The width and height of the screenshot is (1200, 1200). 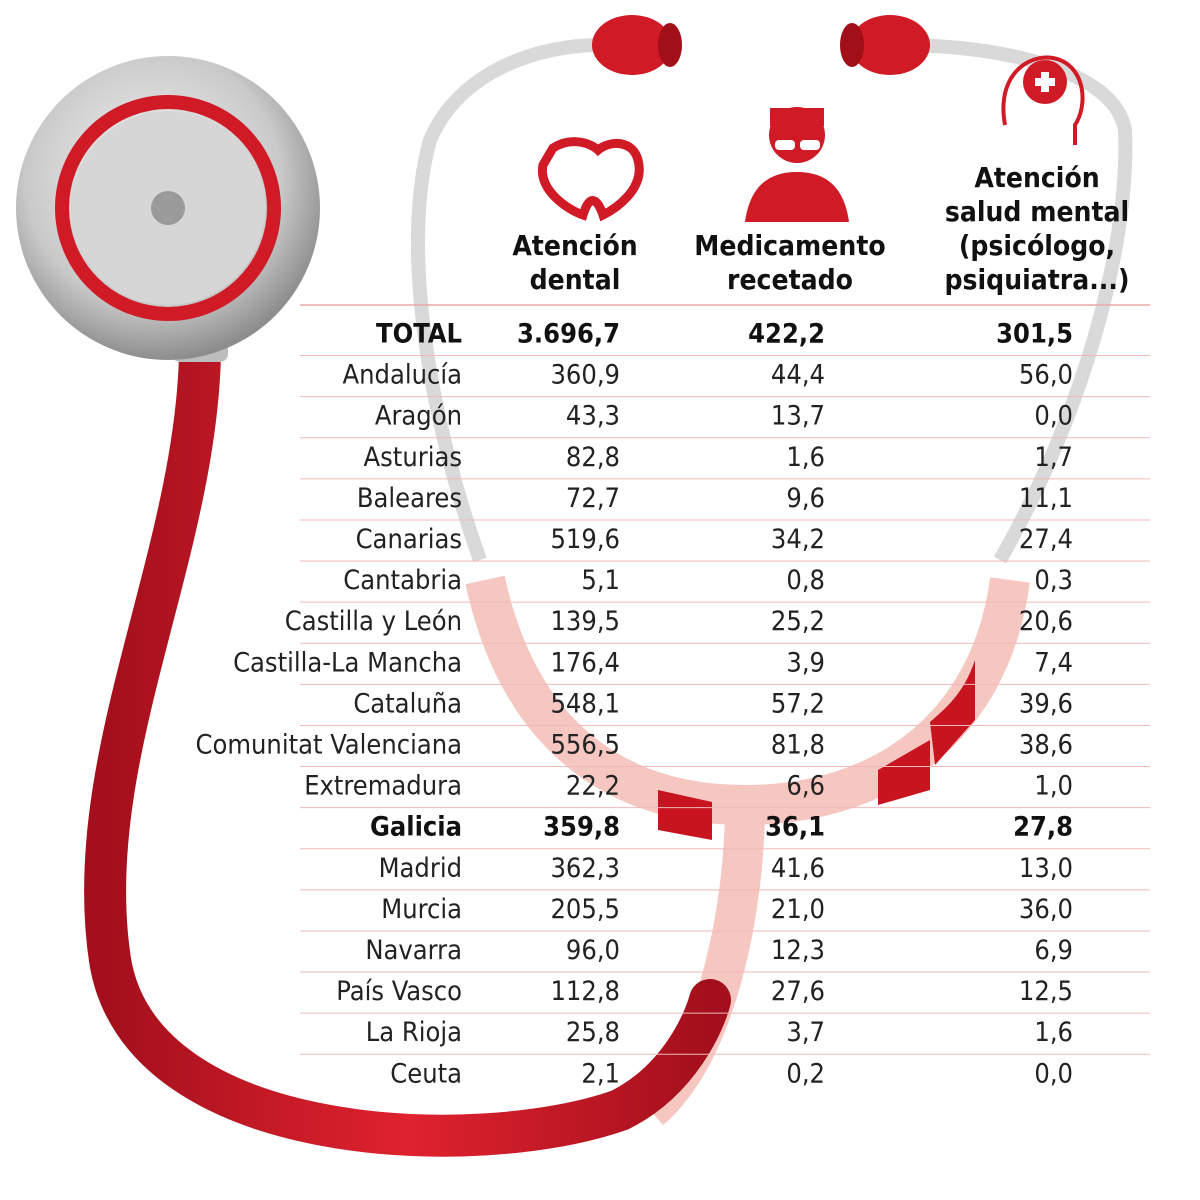 I want to click on cell-value: 39,6, so click(x=1046, y=703).